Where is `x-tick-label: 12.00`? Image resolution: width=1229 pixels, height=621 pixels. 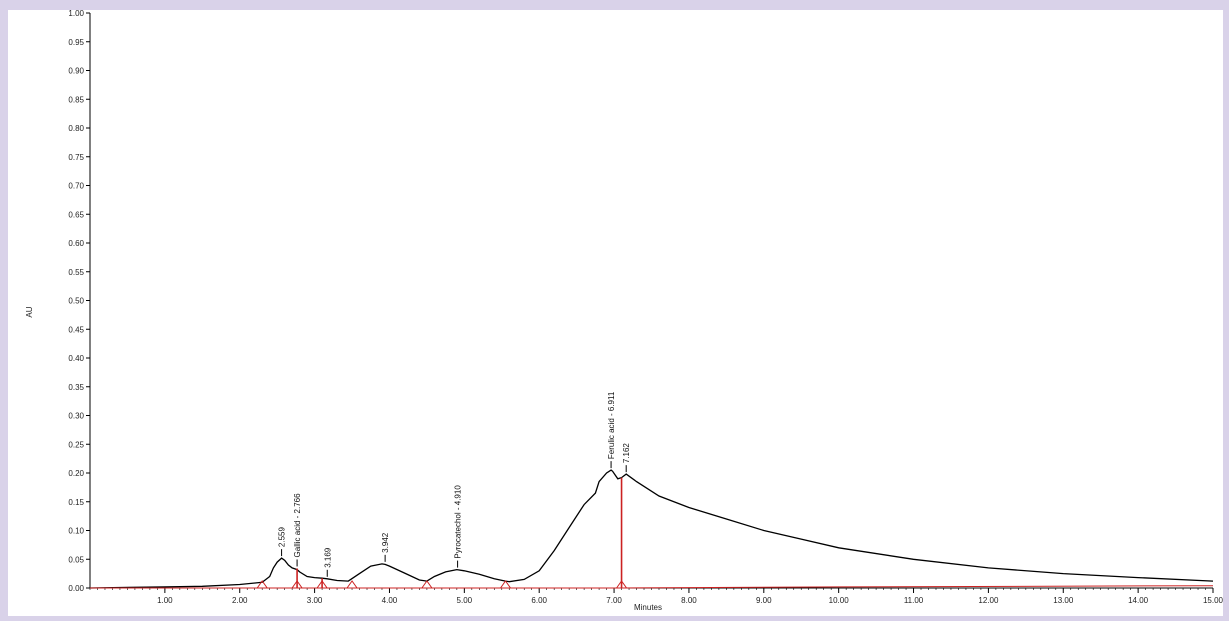 x-tick-label: 12.00 is located at coordinates (988, 600).